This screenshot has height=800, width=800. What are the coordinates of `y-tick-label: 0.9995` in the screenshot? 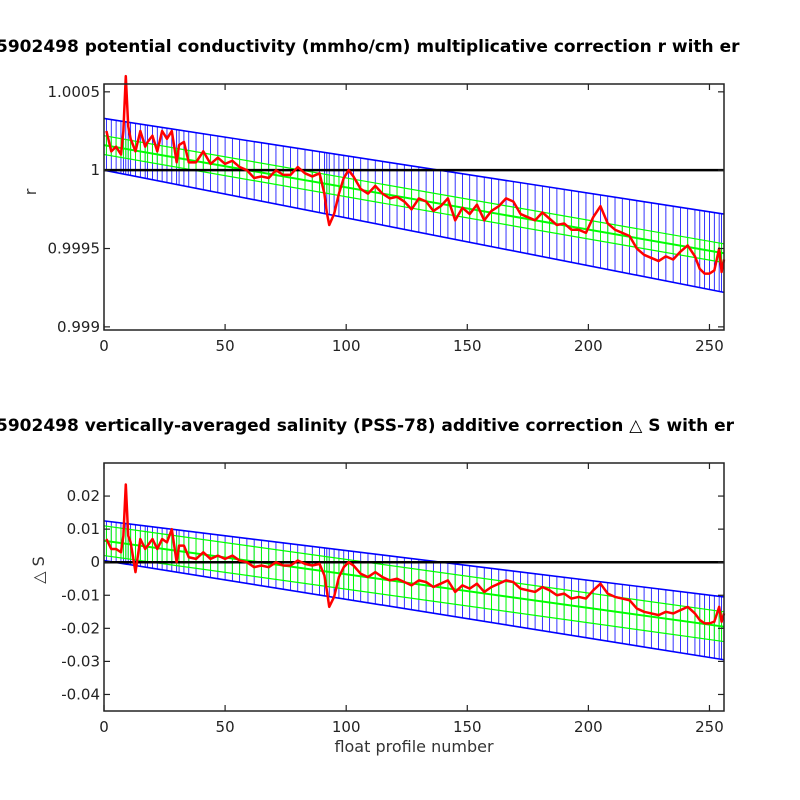 It's located at (74, 249).